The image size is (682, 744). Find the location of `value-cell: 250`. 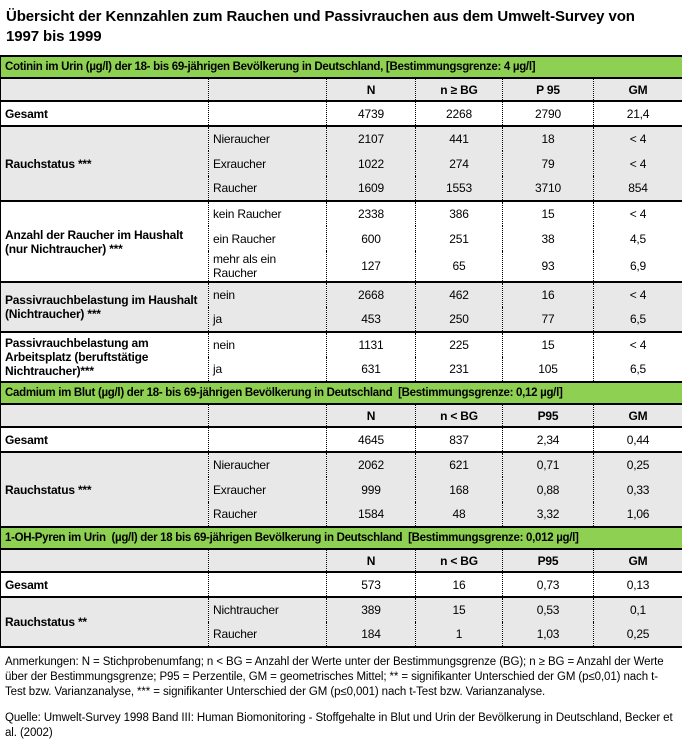

value-cell: 250 is located at coordinates (459, 319).